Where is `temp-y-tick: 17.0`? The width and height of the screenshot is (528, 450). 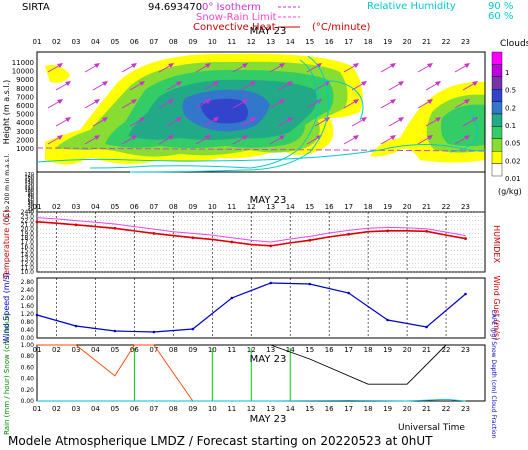 temp-y-tick: 17.0 is located at coordinates (28, 242).